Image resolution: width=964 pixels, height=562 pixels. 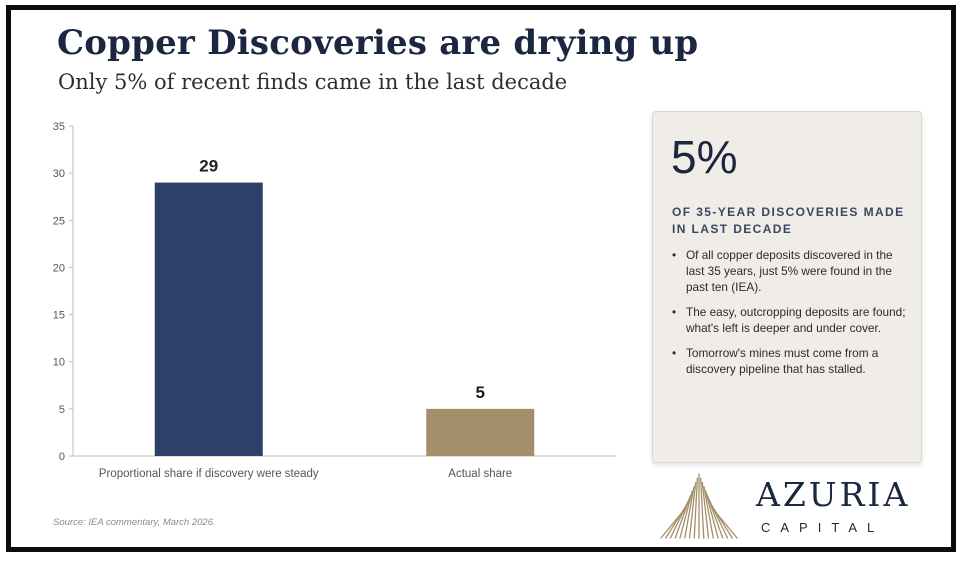 What do you see at coordinates (823, 527) in the screenshot?
I see `brand-subtitle: CAPITAL` at bounding box center [823, 527].